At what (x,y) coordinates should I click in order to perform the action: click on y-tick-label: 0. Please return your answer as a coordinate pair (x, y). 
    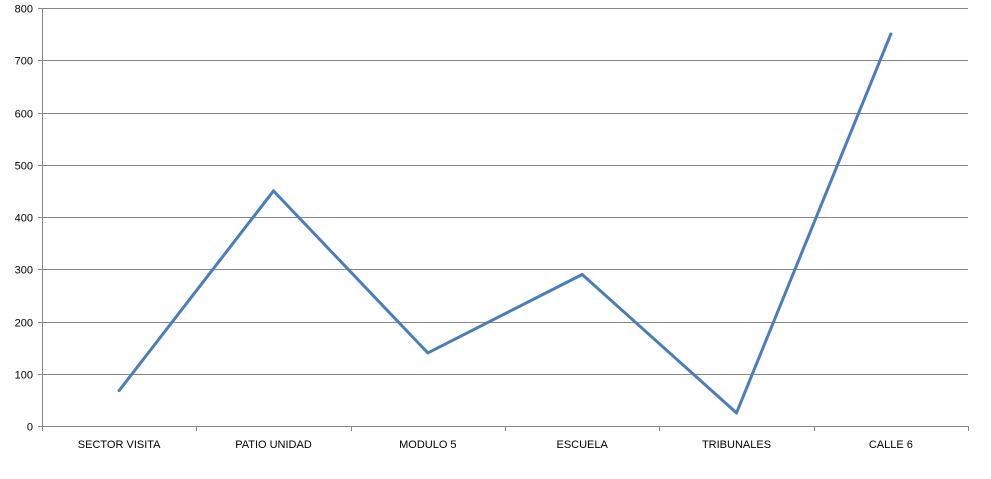
    Looking at the image, I should click on (30, 428).